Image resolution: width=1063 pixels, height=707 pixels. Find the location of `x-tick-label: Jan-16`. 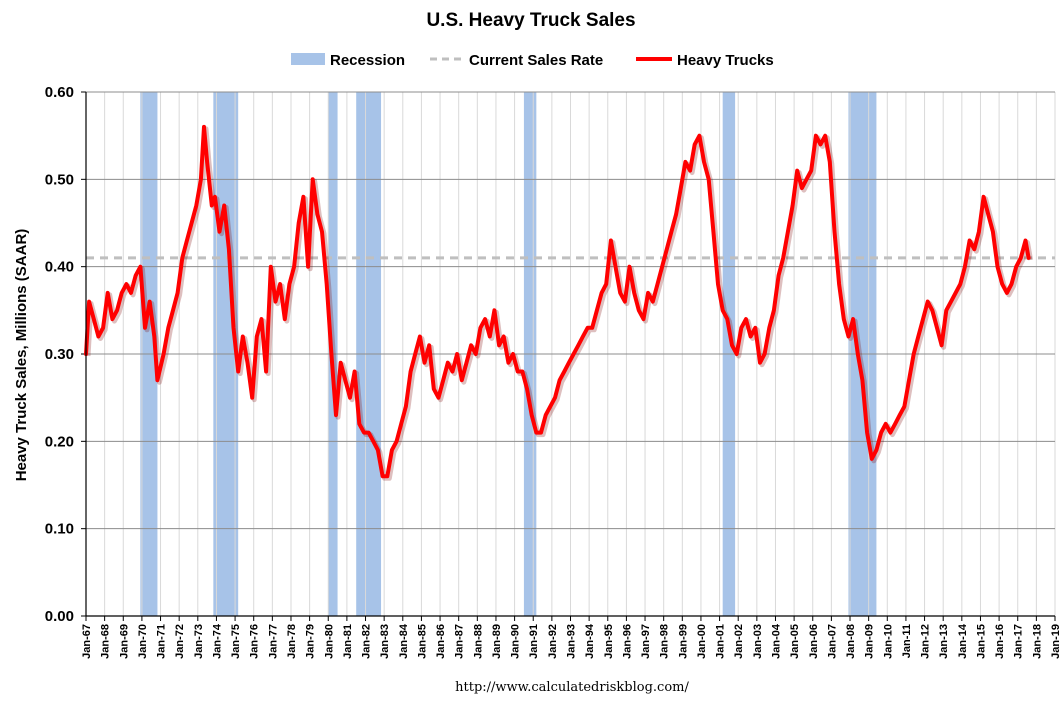

x-tick-label: Jan-16 is located at coordinates (1000, 641).